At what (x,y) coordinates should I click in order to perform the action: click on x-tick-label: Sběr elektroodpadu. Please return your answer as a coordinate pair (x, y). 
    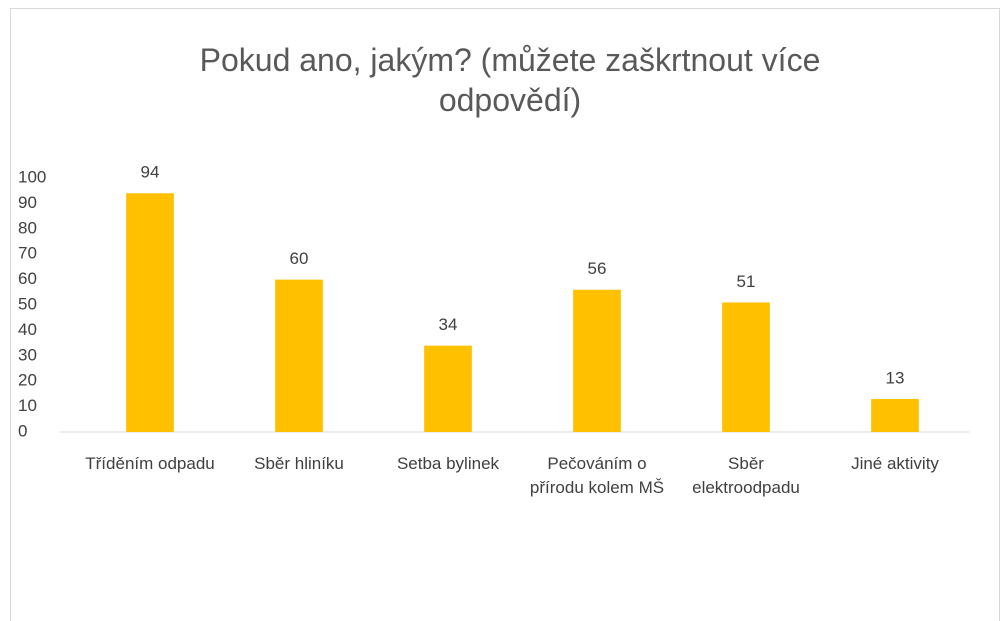
    Looking at the image, I should click on (746, 475).